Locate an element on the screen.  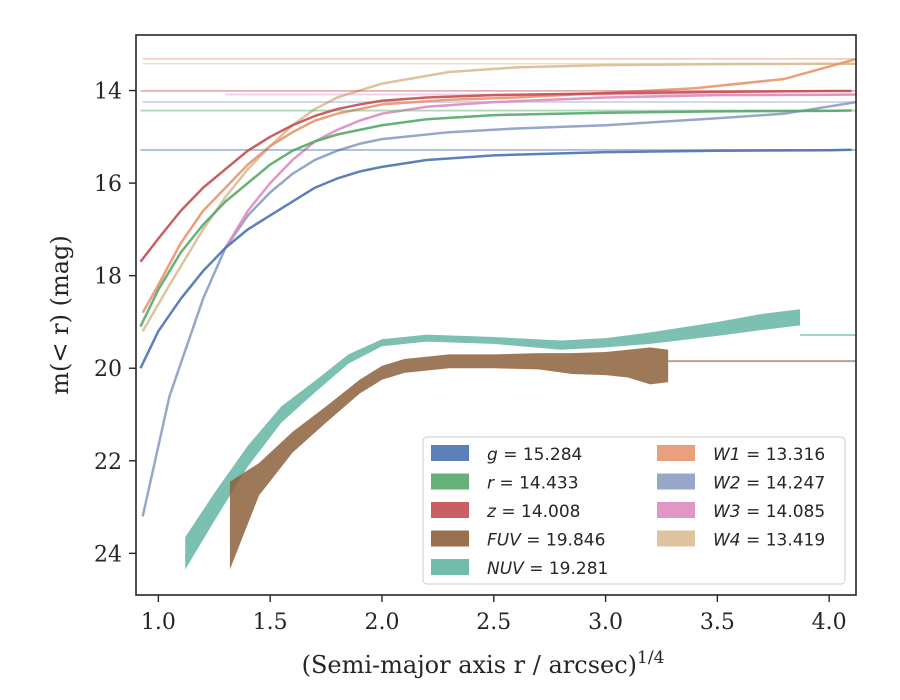
legend-swatch-fuv is located at coordinates (450, 538).